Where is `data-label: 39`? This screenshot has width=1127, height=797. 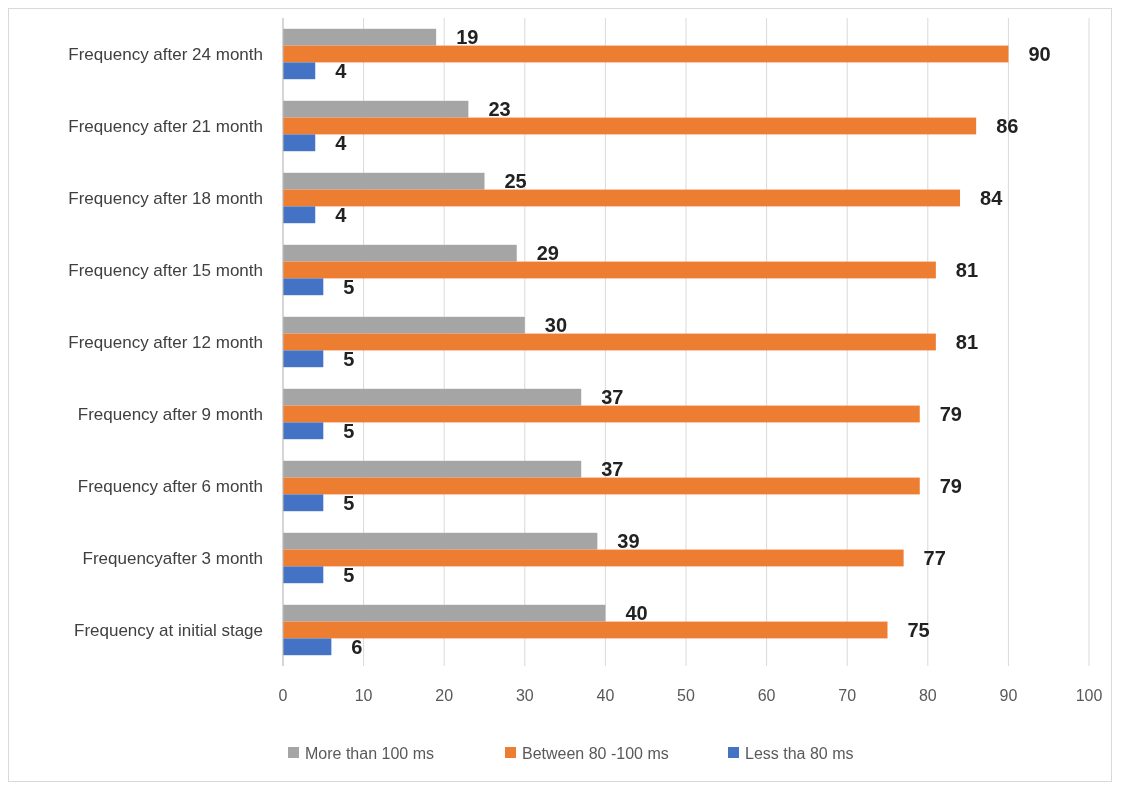
data-label: 39 is located at coordinates (628, 541).